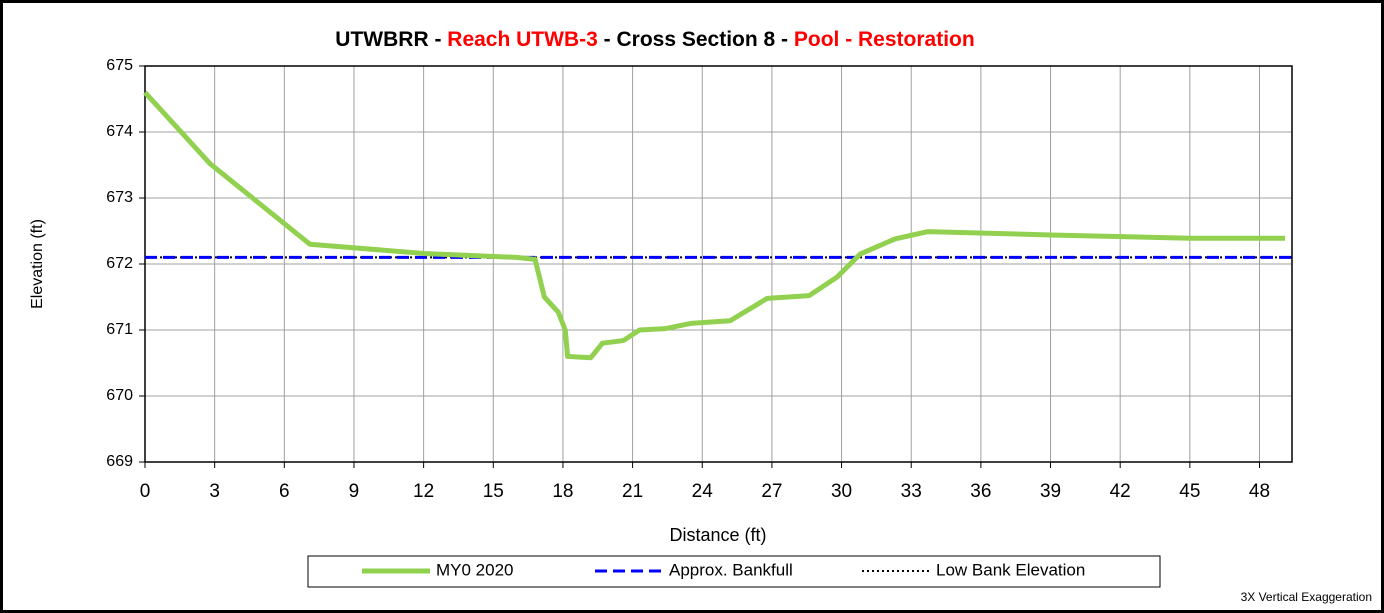  I want to click on x-tick-label: 6, so click(284, 491).